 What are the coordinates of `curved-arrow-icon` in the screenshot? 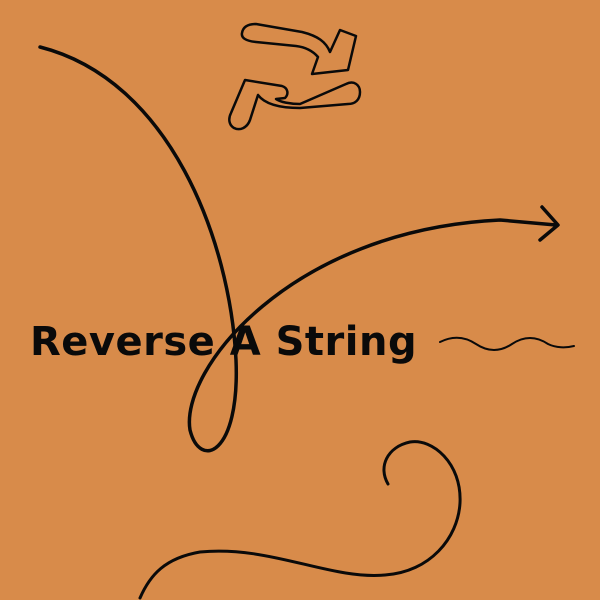 It's located at (549, 223).